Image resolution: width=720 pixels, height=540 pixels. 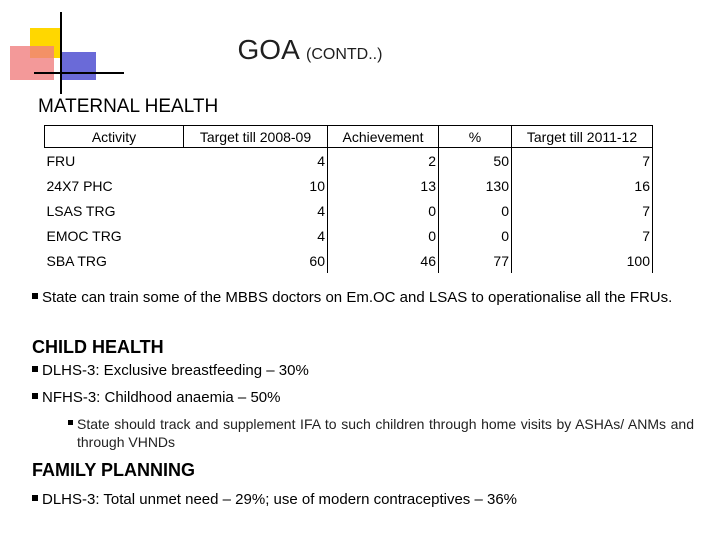 What do you see at coordinates (79, 185) in the screenshot?
I see `cell-activity: 24X7 PHC` at bounding box center [79, 185].